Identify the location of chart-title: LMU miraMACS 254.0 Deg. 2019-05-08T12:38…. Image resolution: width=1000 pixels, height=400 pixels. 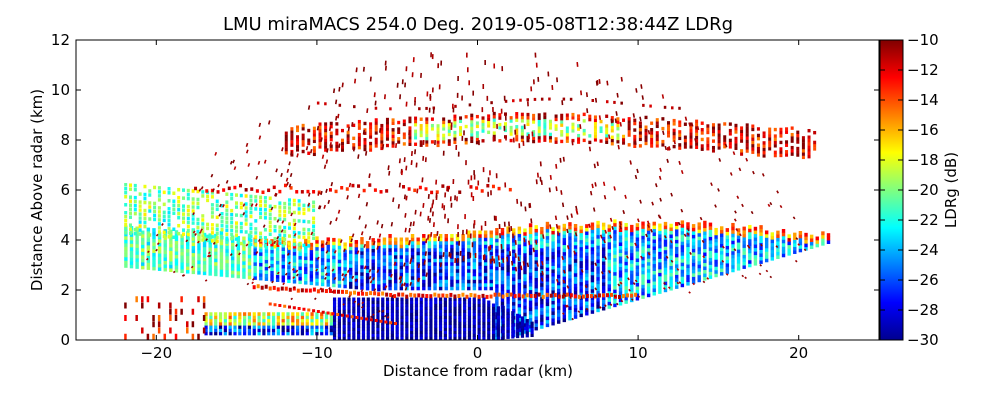
(478, 24).